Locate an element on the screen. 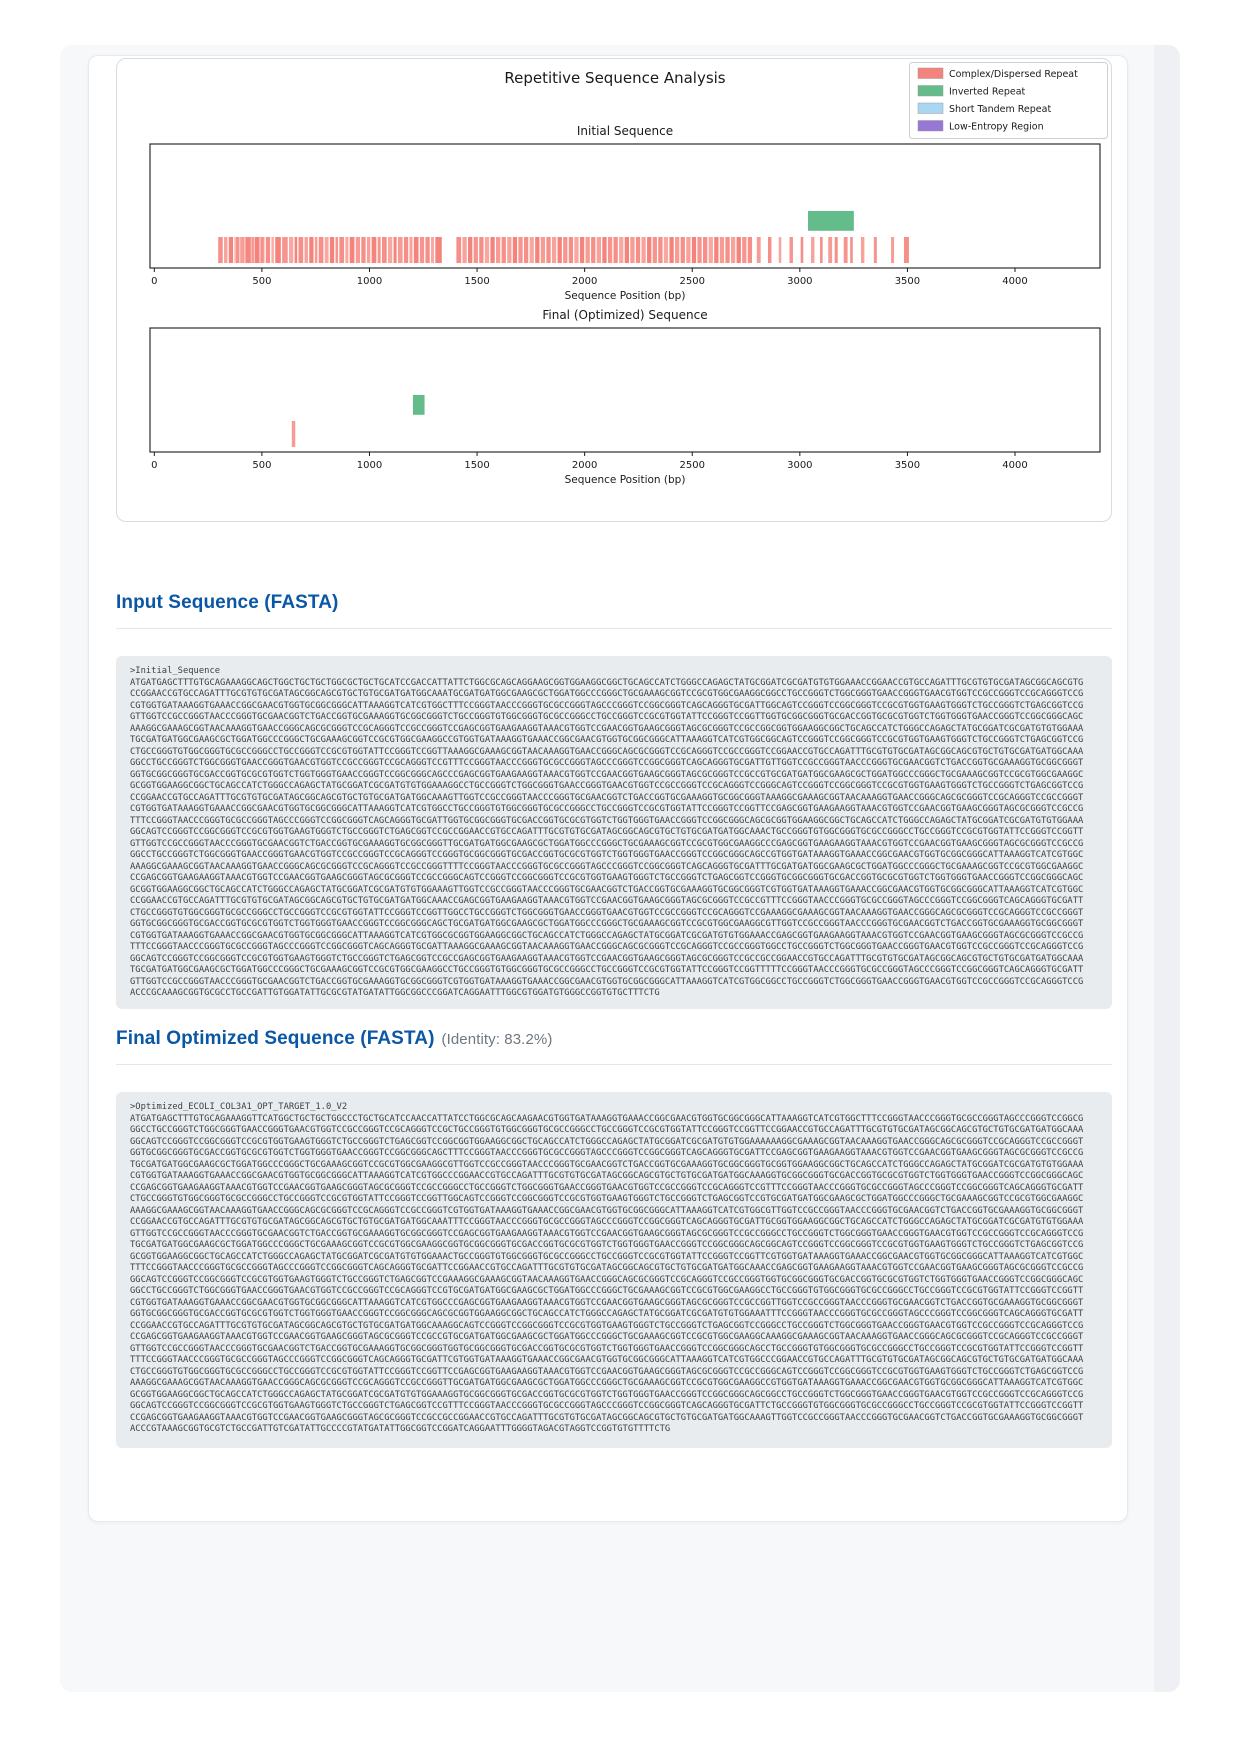 The height and width of the screenshot is (1754, 1240). subplot-1-tick-label: 4000 is located at coordinates (1014, 281).